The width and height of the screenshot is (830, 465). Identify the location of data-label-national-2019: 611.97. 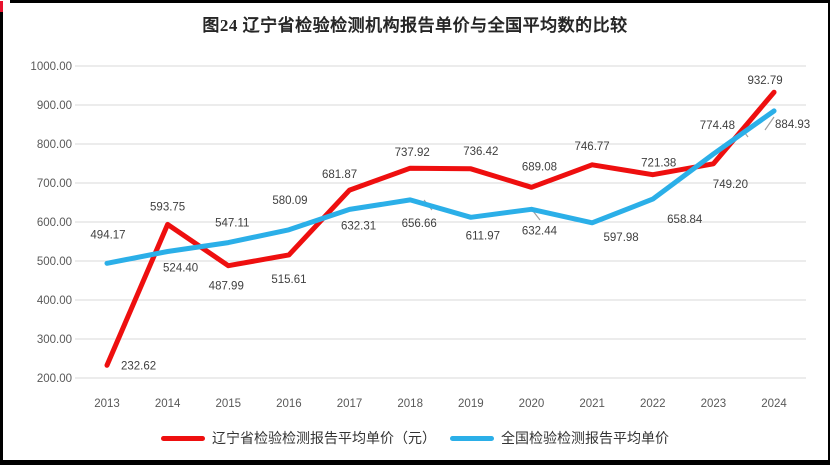
(483, 236).